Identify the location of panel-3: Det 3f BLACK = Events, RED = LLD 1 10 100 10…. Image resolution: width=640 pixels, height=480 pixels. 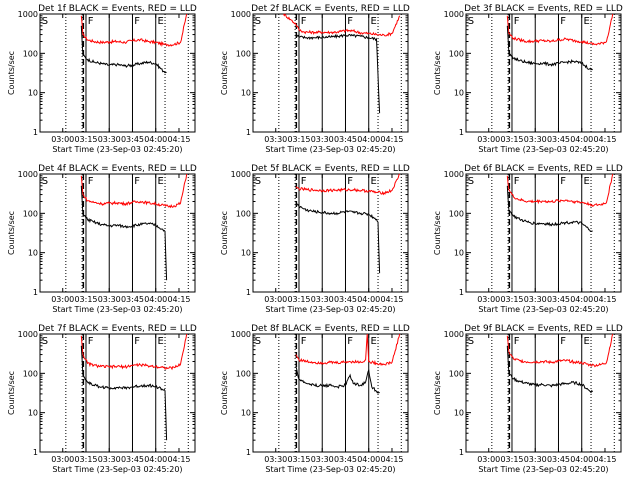
(528, 79).